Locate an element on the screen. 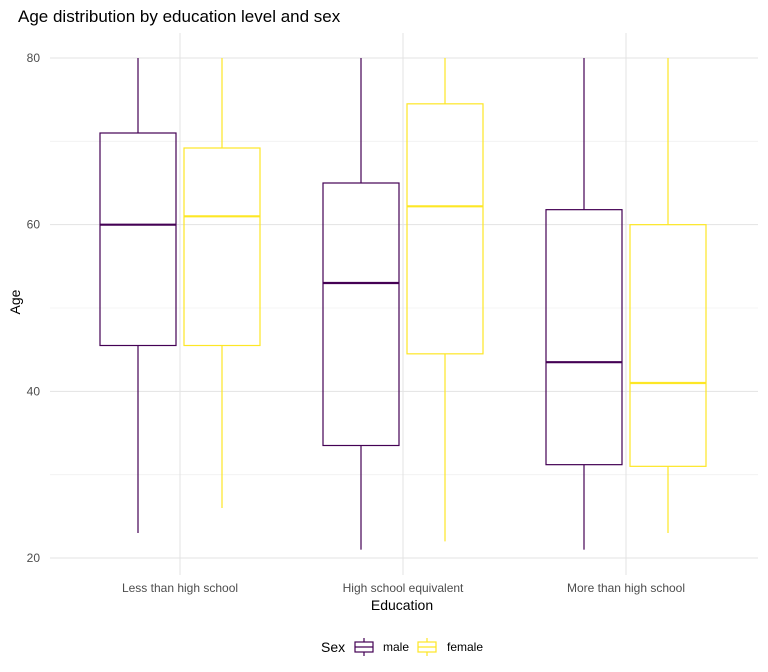 Image resolution: width=768 pixels, height=672 pixels. legend: Sex male female is located at coordinates (402, 647).